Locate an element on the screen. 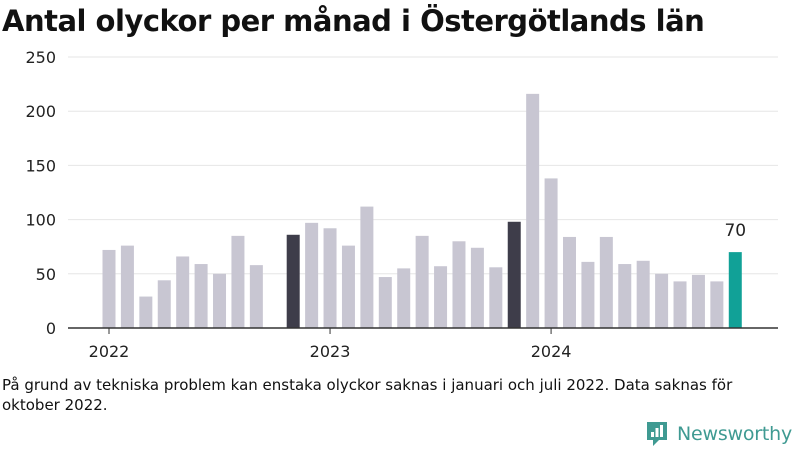 The height and width of the screenshot is (450, 800). x-axis-ticks: 2022 2023 2024 is located at coordinates (330, 344).